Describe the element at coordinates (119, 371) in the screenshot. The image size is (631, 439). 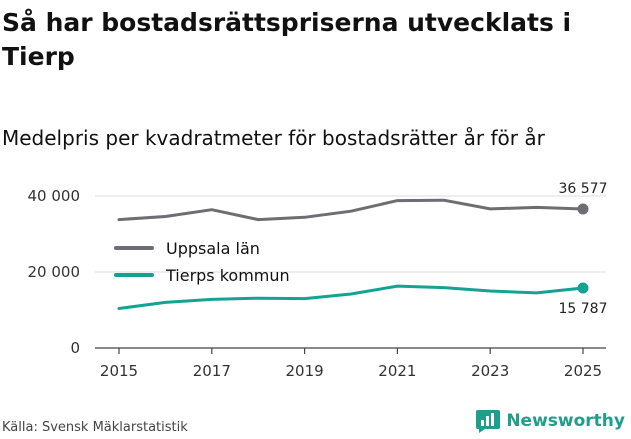
I see `x-tick-label: 2015` at that location.